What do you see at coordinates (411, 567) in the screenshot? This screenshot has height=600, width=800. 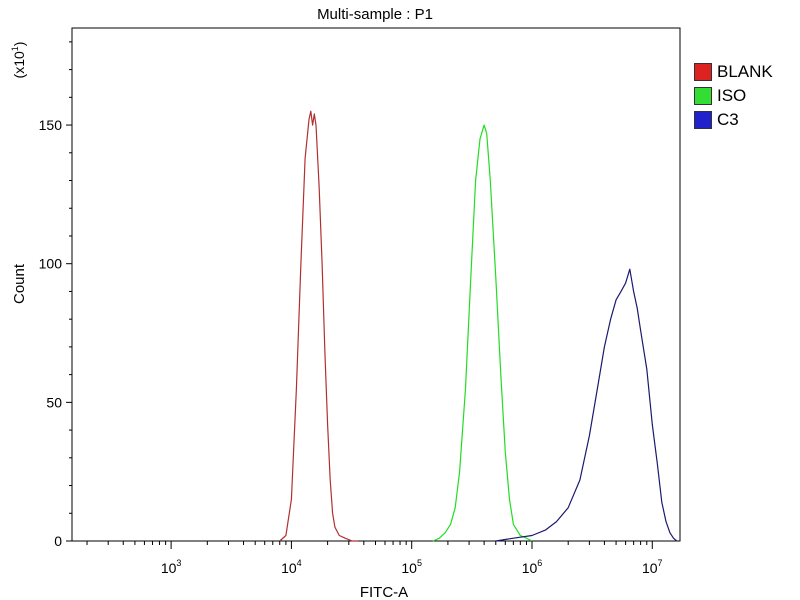 I see `x-tick-label: 10⁵` at bounding box center [411, 567].